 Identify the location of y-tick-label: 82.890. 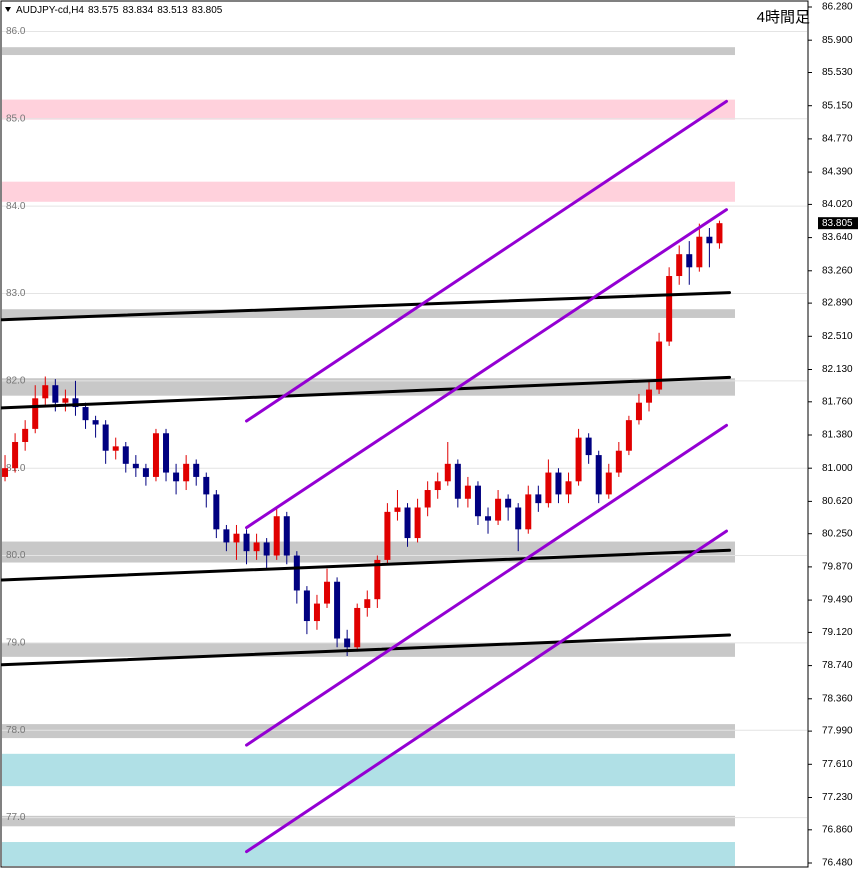
(837, 303).